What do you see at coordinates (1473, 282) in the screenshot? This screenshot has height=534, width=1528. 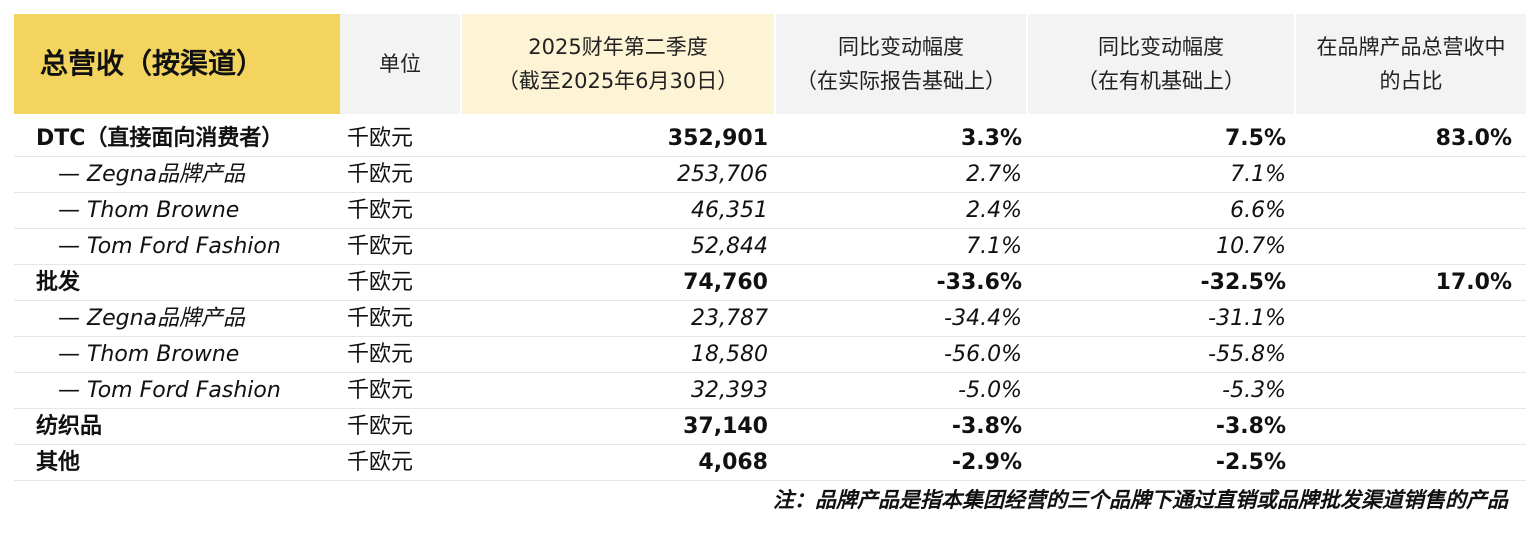 I see `row-share: 17.0%` at bounding box center [1473, 282].